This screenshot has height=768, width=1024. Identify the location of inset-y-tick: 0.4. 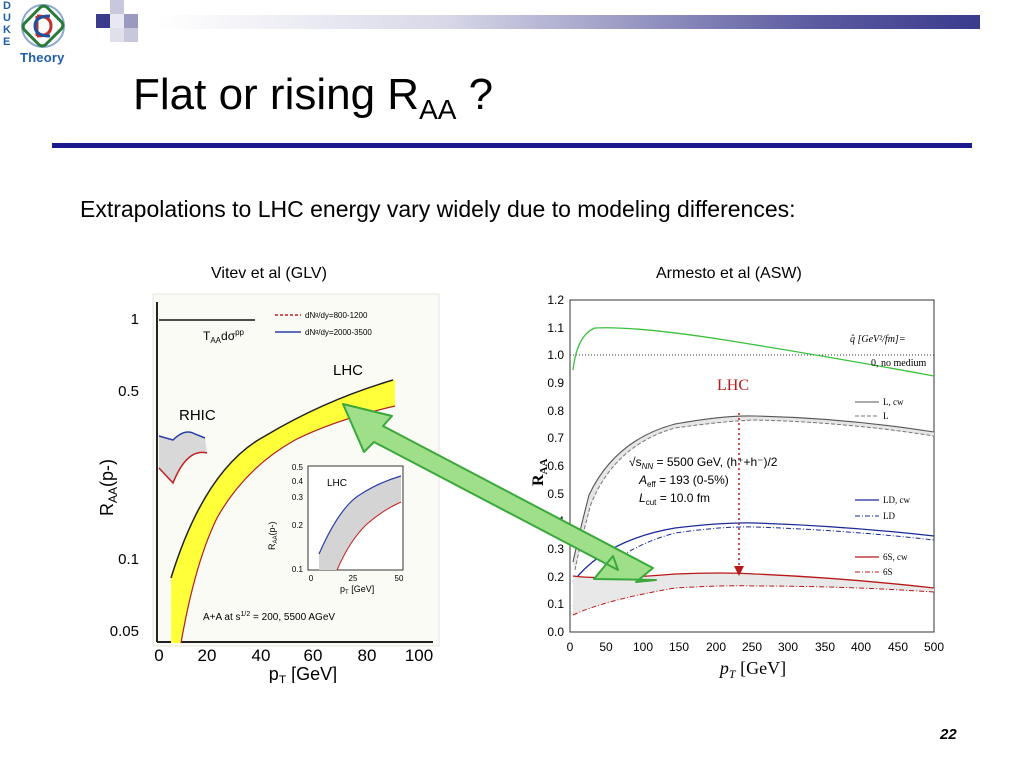
(298, 481).